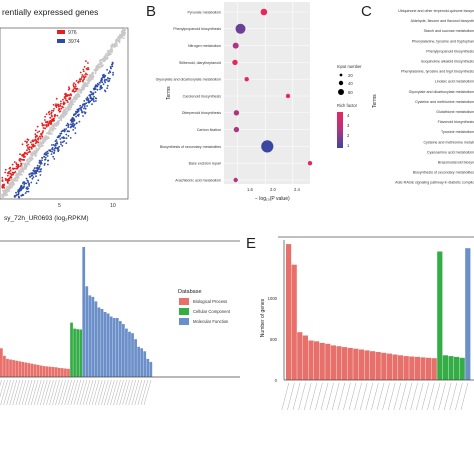  What do you see at coordinates (443, 173) in the screenshot?
I see `panel-c-term-label: Biosynthesis of secondary metabolites` at bounding box center [443, 173].